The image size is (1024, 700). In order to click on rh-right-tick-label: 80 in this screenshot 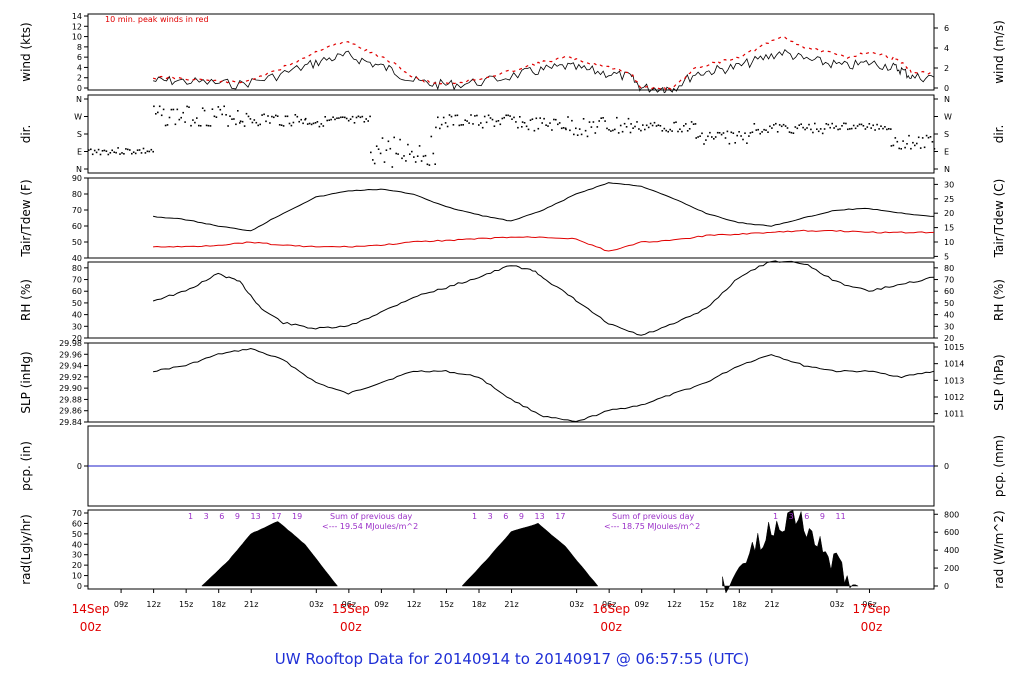, I will do `click(949, 268)`.